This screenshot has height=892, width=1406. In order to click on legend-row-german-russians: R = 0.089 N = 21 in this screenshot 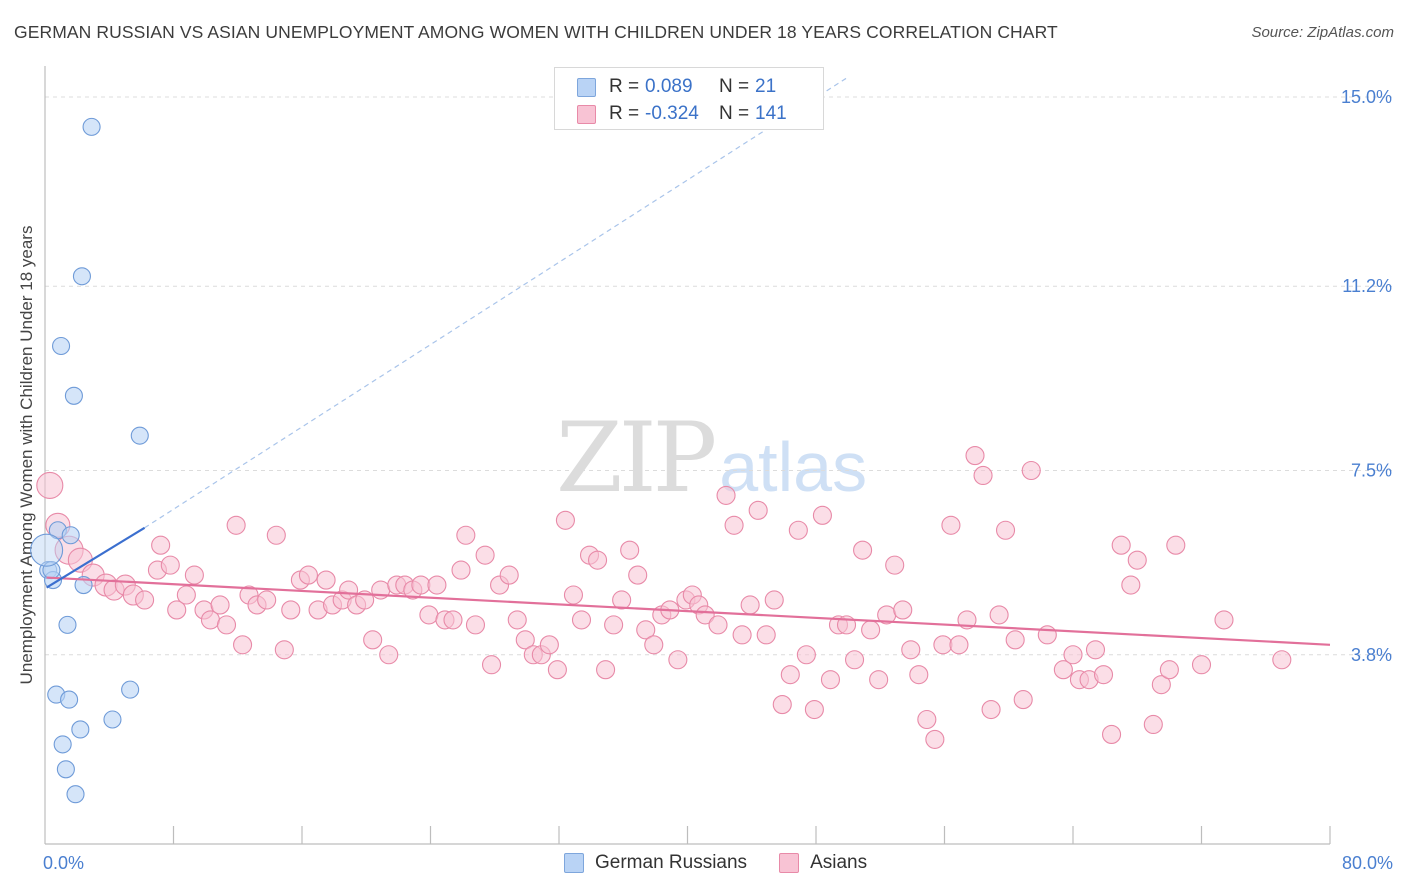, I will do `click(676, 87)`.